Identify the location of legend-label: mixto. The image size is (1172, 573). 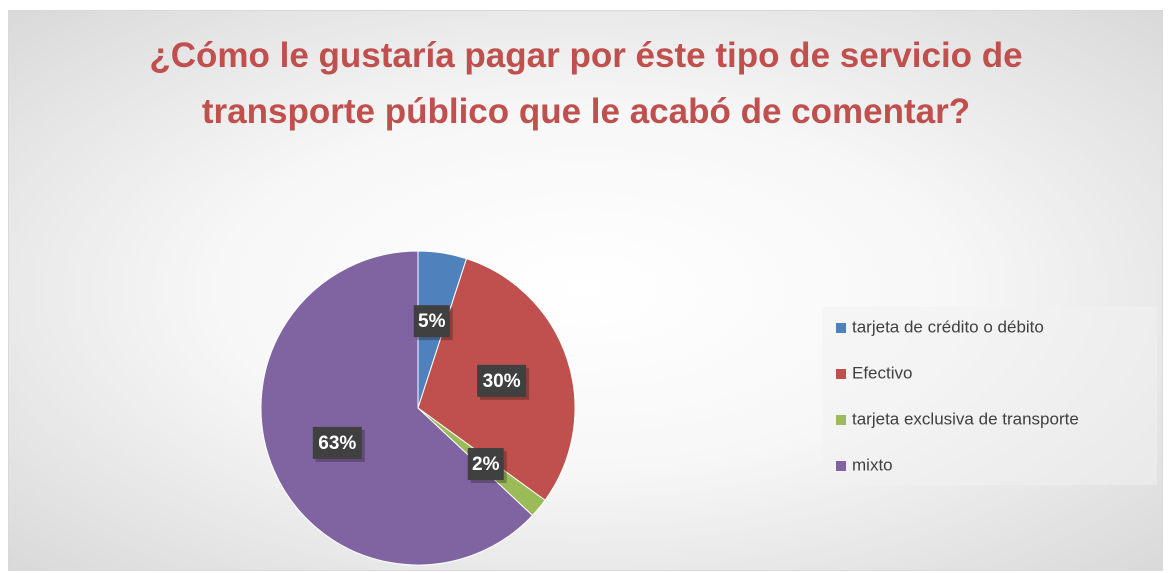
(872, 464).